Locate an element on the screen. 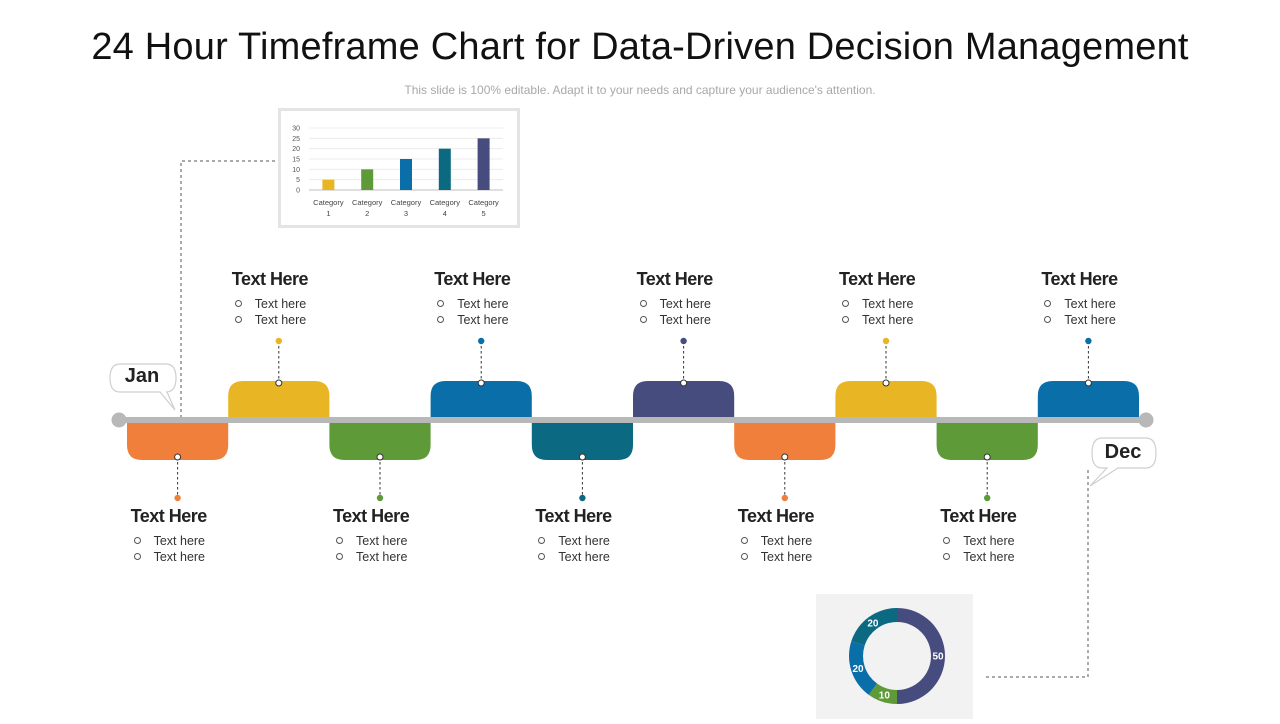 This screenshot has width=1280, height=724. donut-chart-frame: 50 10 20 20 is located at coordinates (894, 656).